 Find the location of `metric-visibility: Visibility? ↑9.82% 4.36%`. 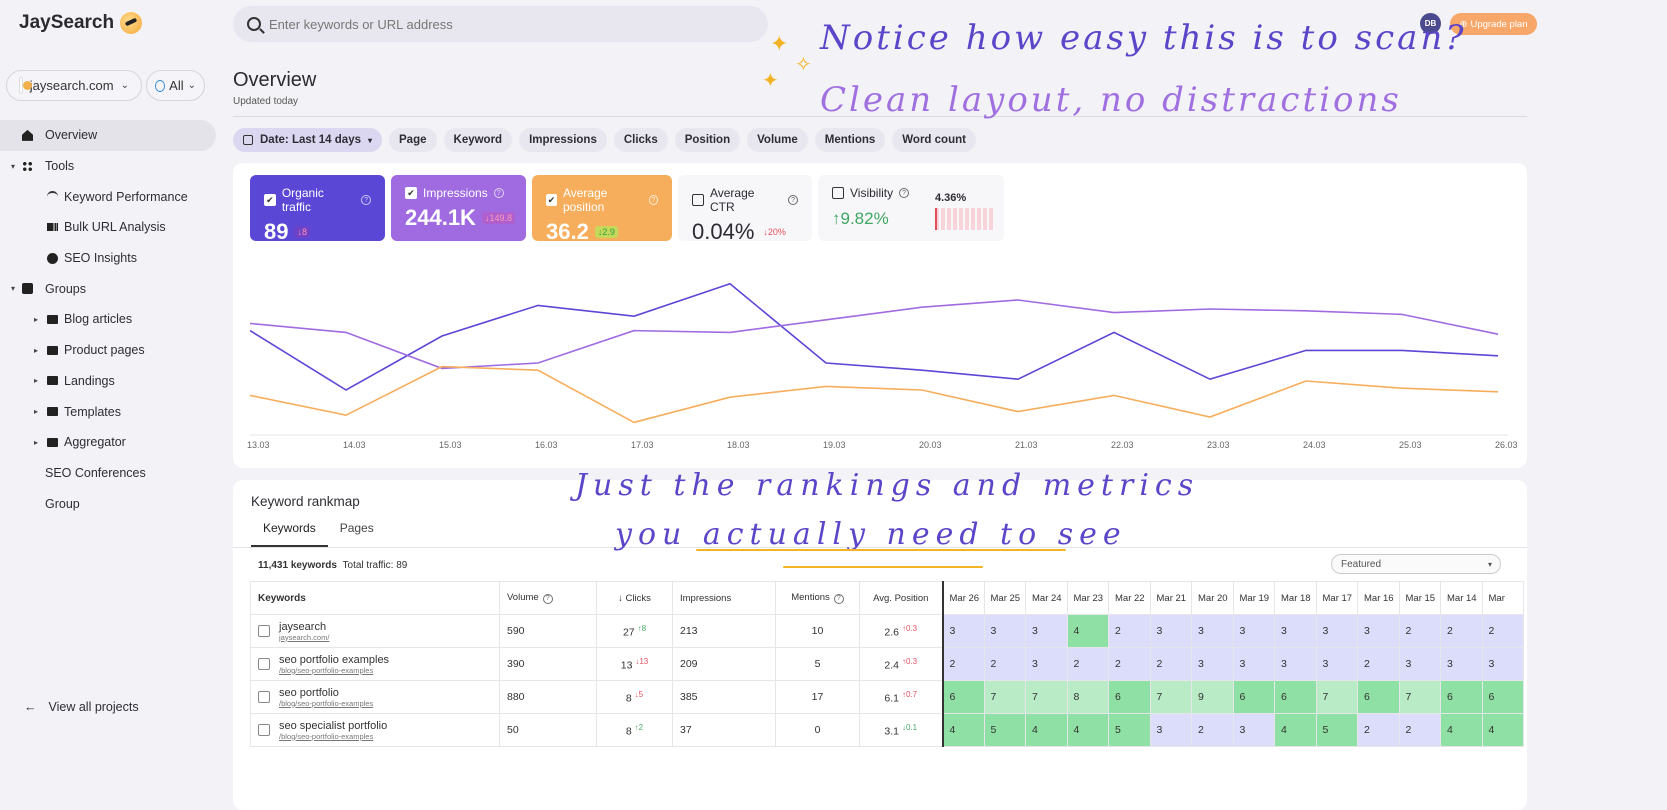

metric-visibility: Visibility? ↑9.82% 4.36% is located at coordinates (911, 208).